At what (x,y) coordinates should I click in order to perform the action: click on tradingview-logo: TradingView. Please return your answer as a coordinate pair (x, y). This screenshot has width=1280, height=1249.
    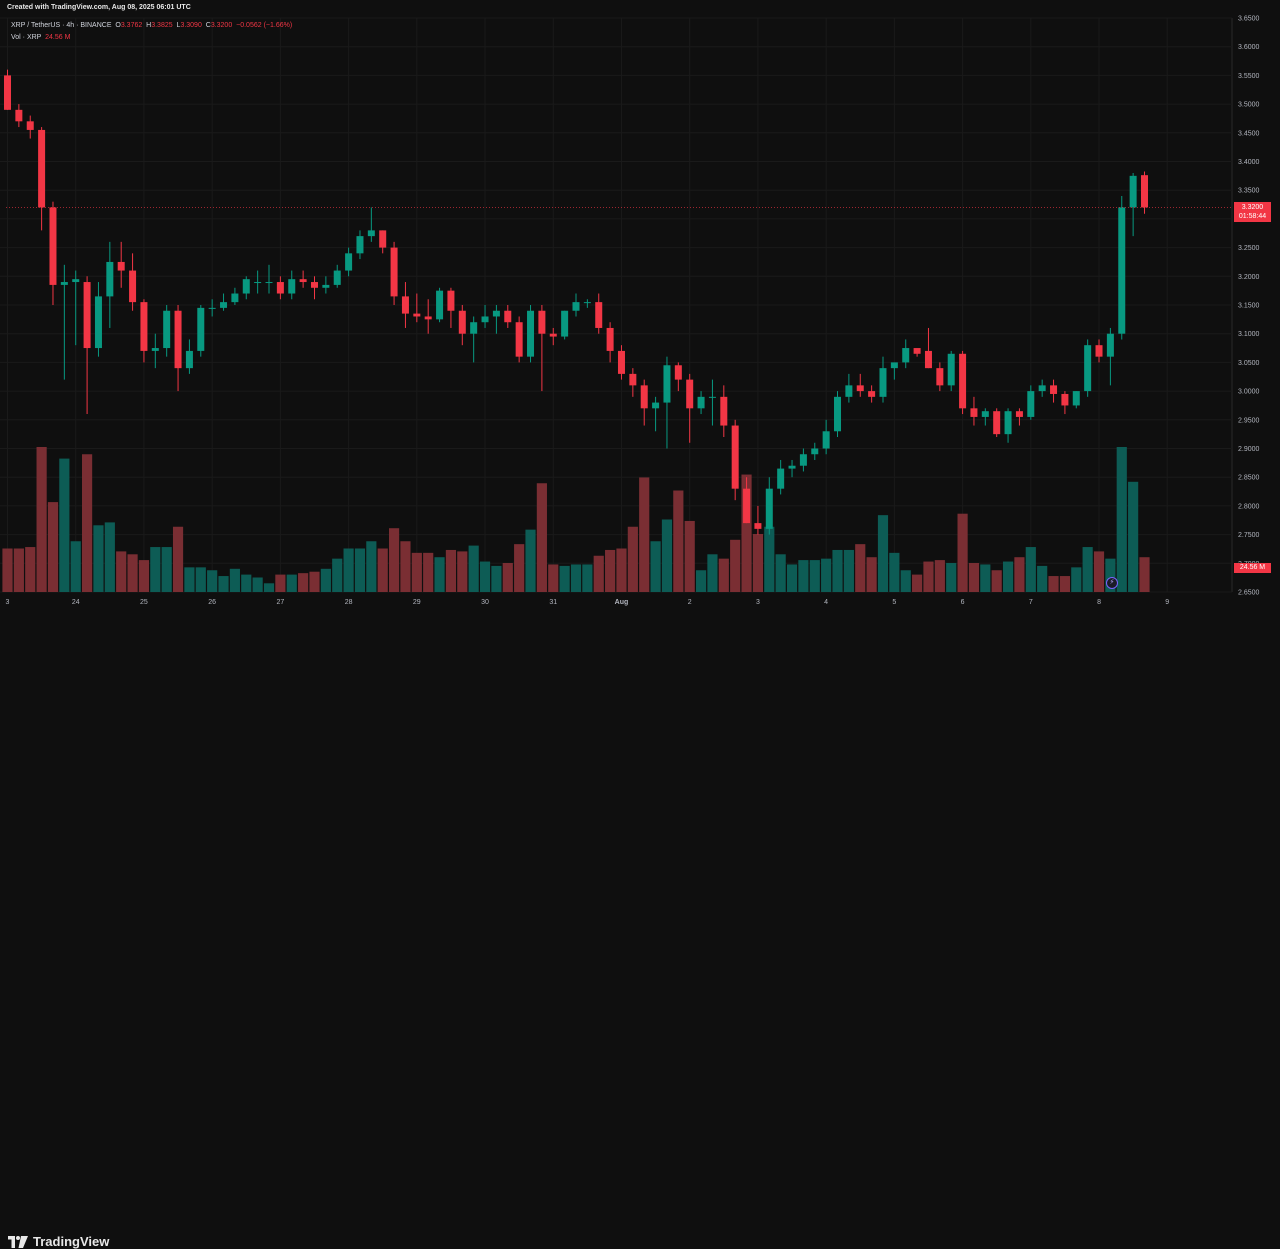
    Looking at the image, I should click on (58, 1241).